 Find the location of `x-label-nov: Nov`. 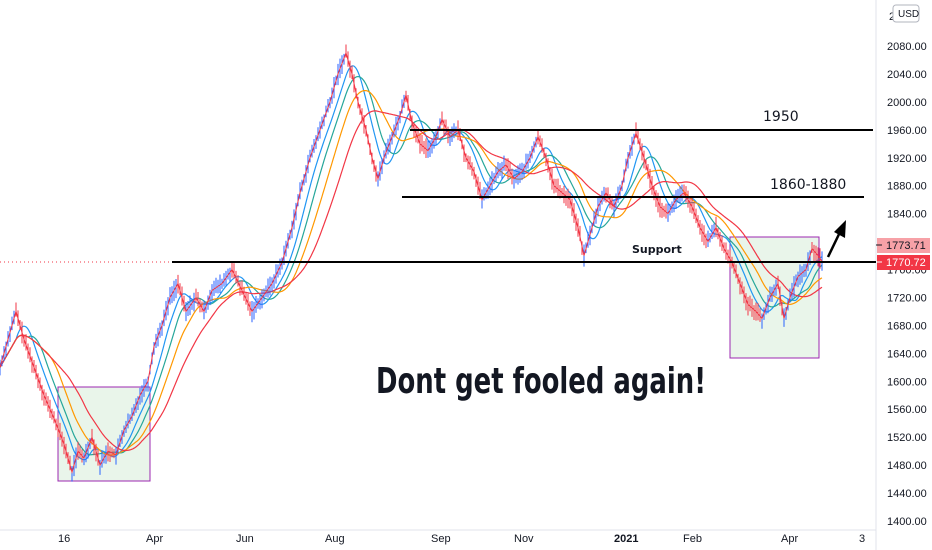

x-label-nov: Nov is located at coordinates (524, 539).